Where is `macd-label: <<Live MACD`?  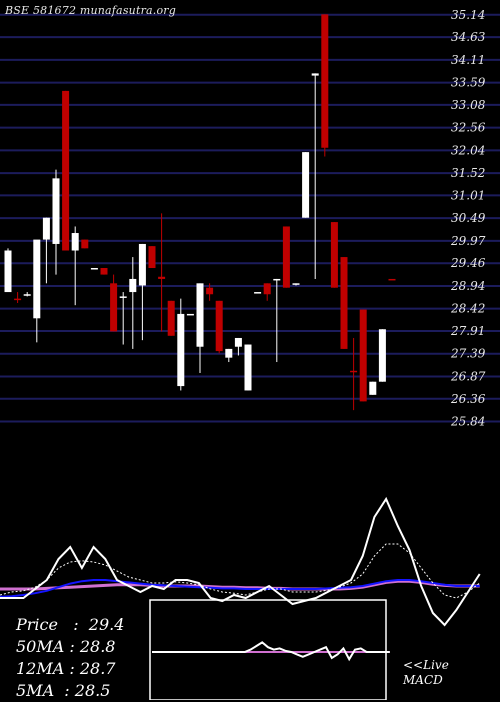 macd-label: <<Live MACD is located at coordinates (426, 673).